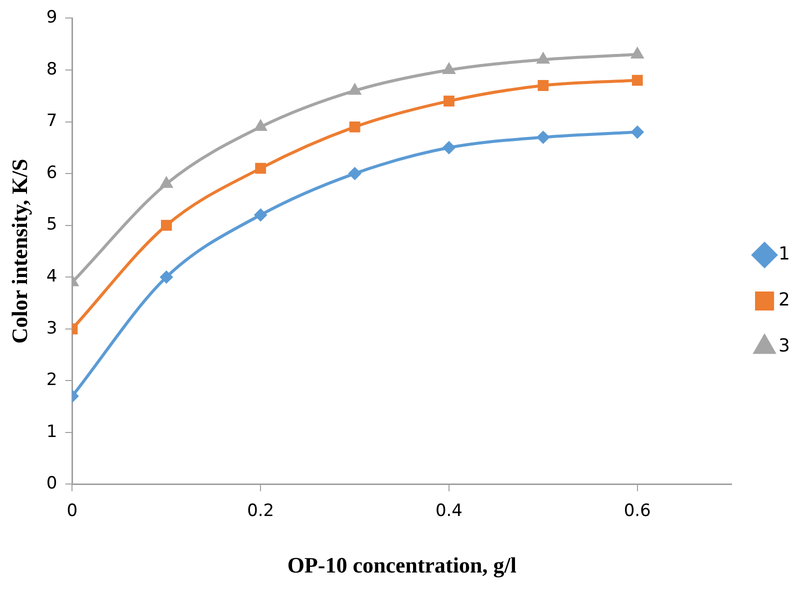  What do you see at coordinates (52, 121) in the screenshot?
I see `y-tick-label: 7` at bounding box center [52, 121].